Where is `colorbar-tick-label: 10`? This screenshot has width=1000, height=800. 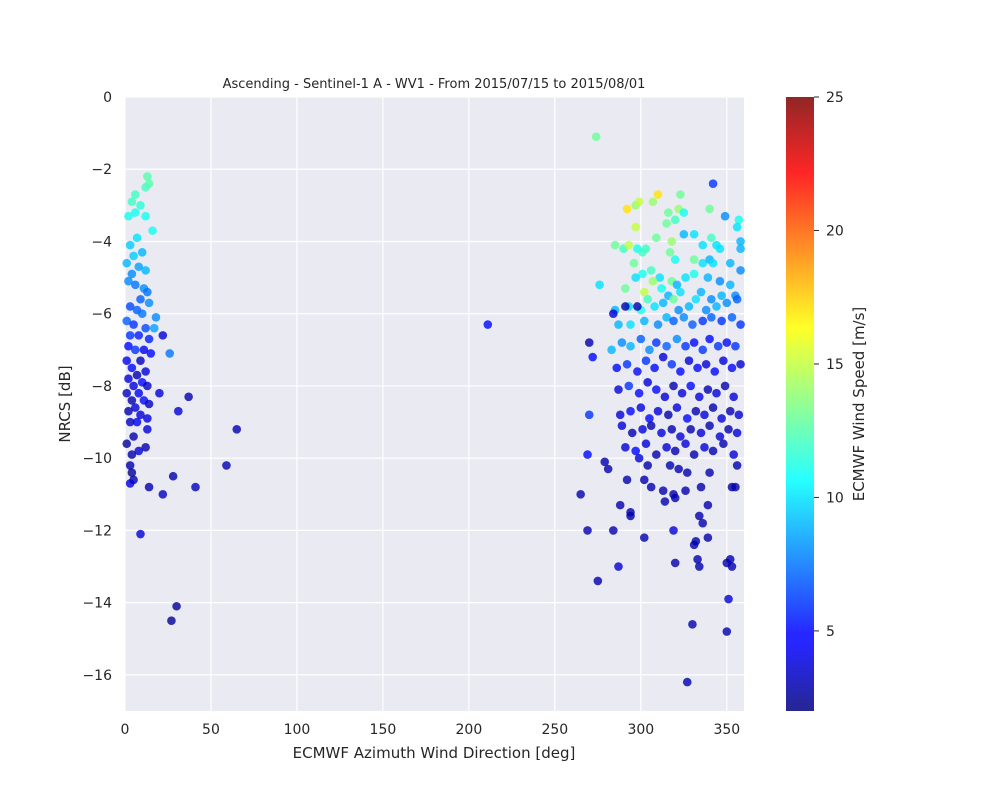
colorbar-tick-label: 10 is located at coordinates (835, 498).